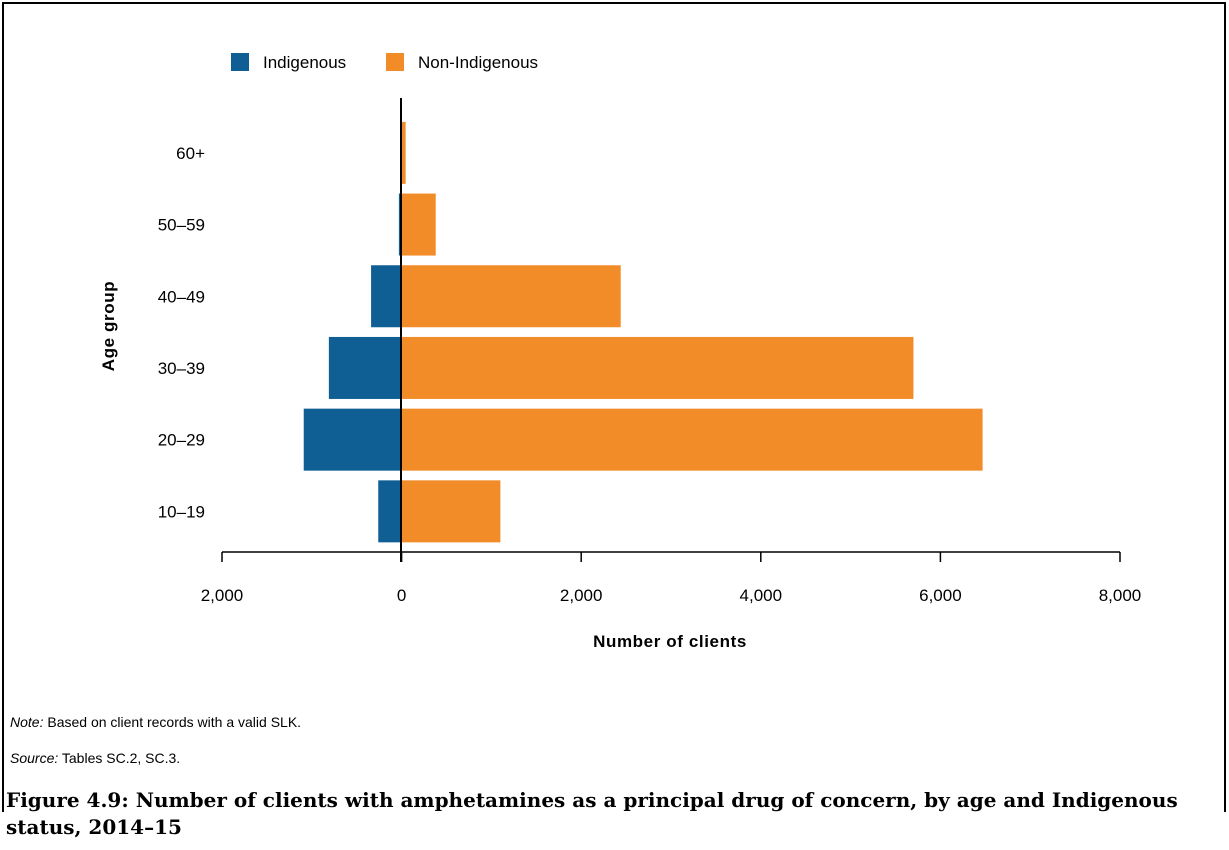  What do you see at coordinates (181, 440) in the screenshot?
I see `y-tick-label: 20–29` at bounding box center [181, 440].